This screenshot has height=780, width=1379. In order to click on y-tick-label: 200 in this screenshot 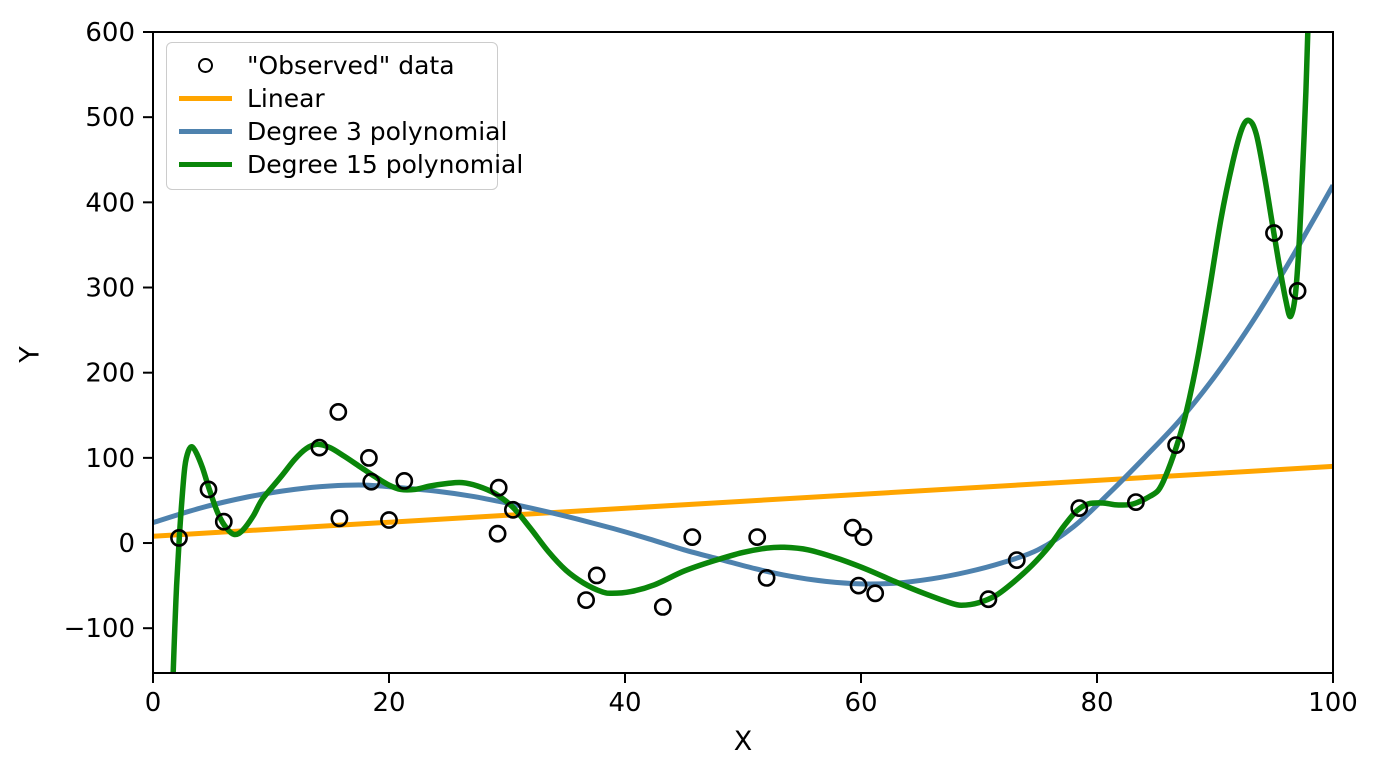, I will do `click(110, 374)`.